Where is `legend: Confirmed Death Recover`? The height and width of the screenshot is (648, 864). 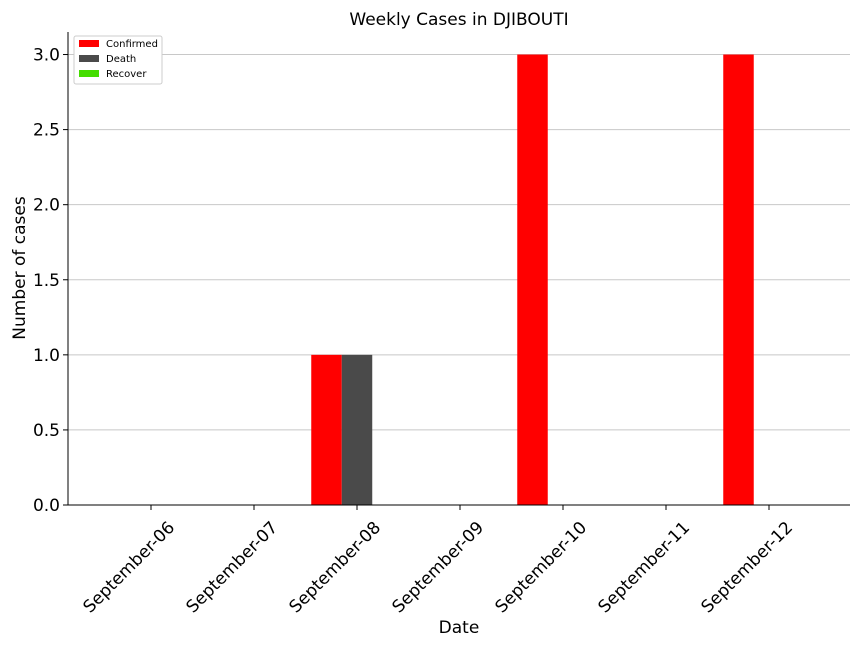
legend: Confirmed Death Recover is located at coordinates (118, 60).